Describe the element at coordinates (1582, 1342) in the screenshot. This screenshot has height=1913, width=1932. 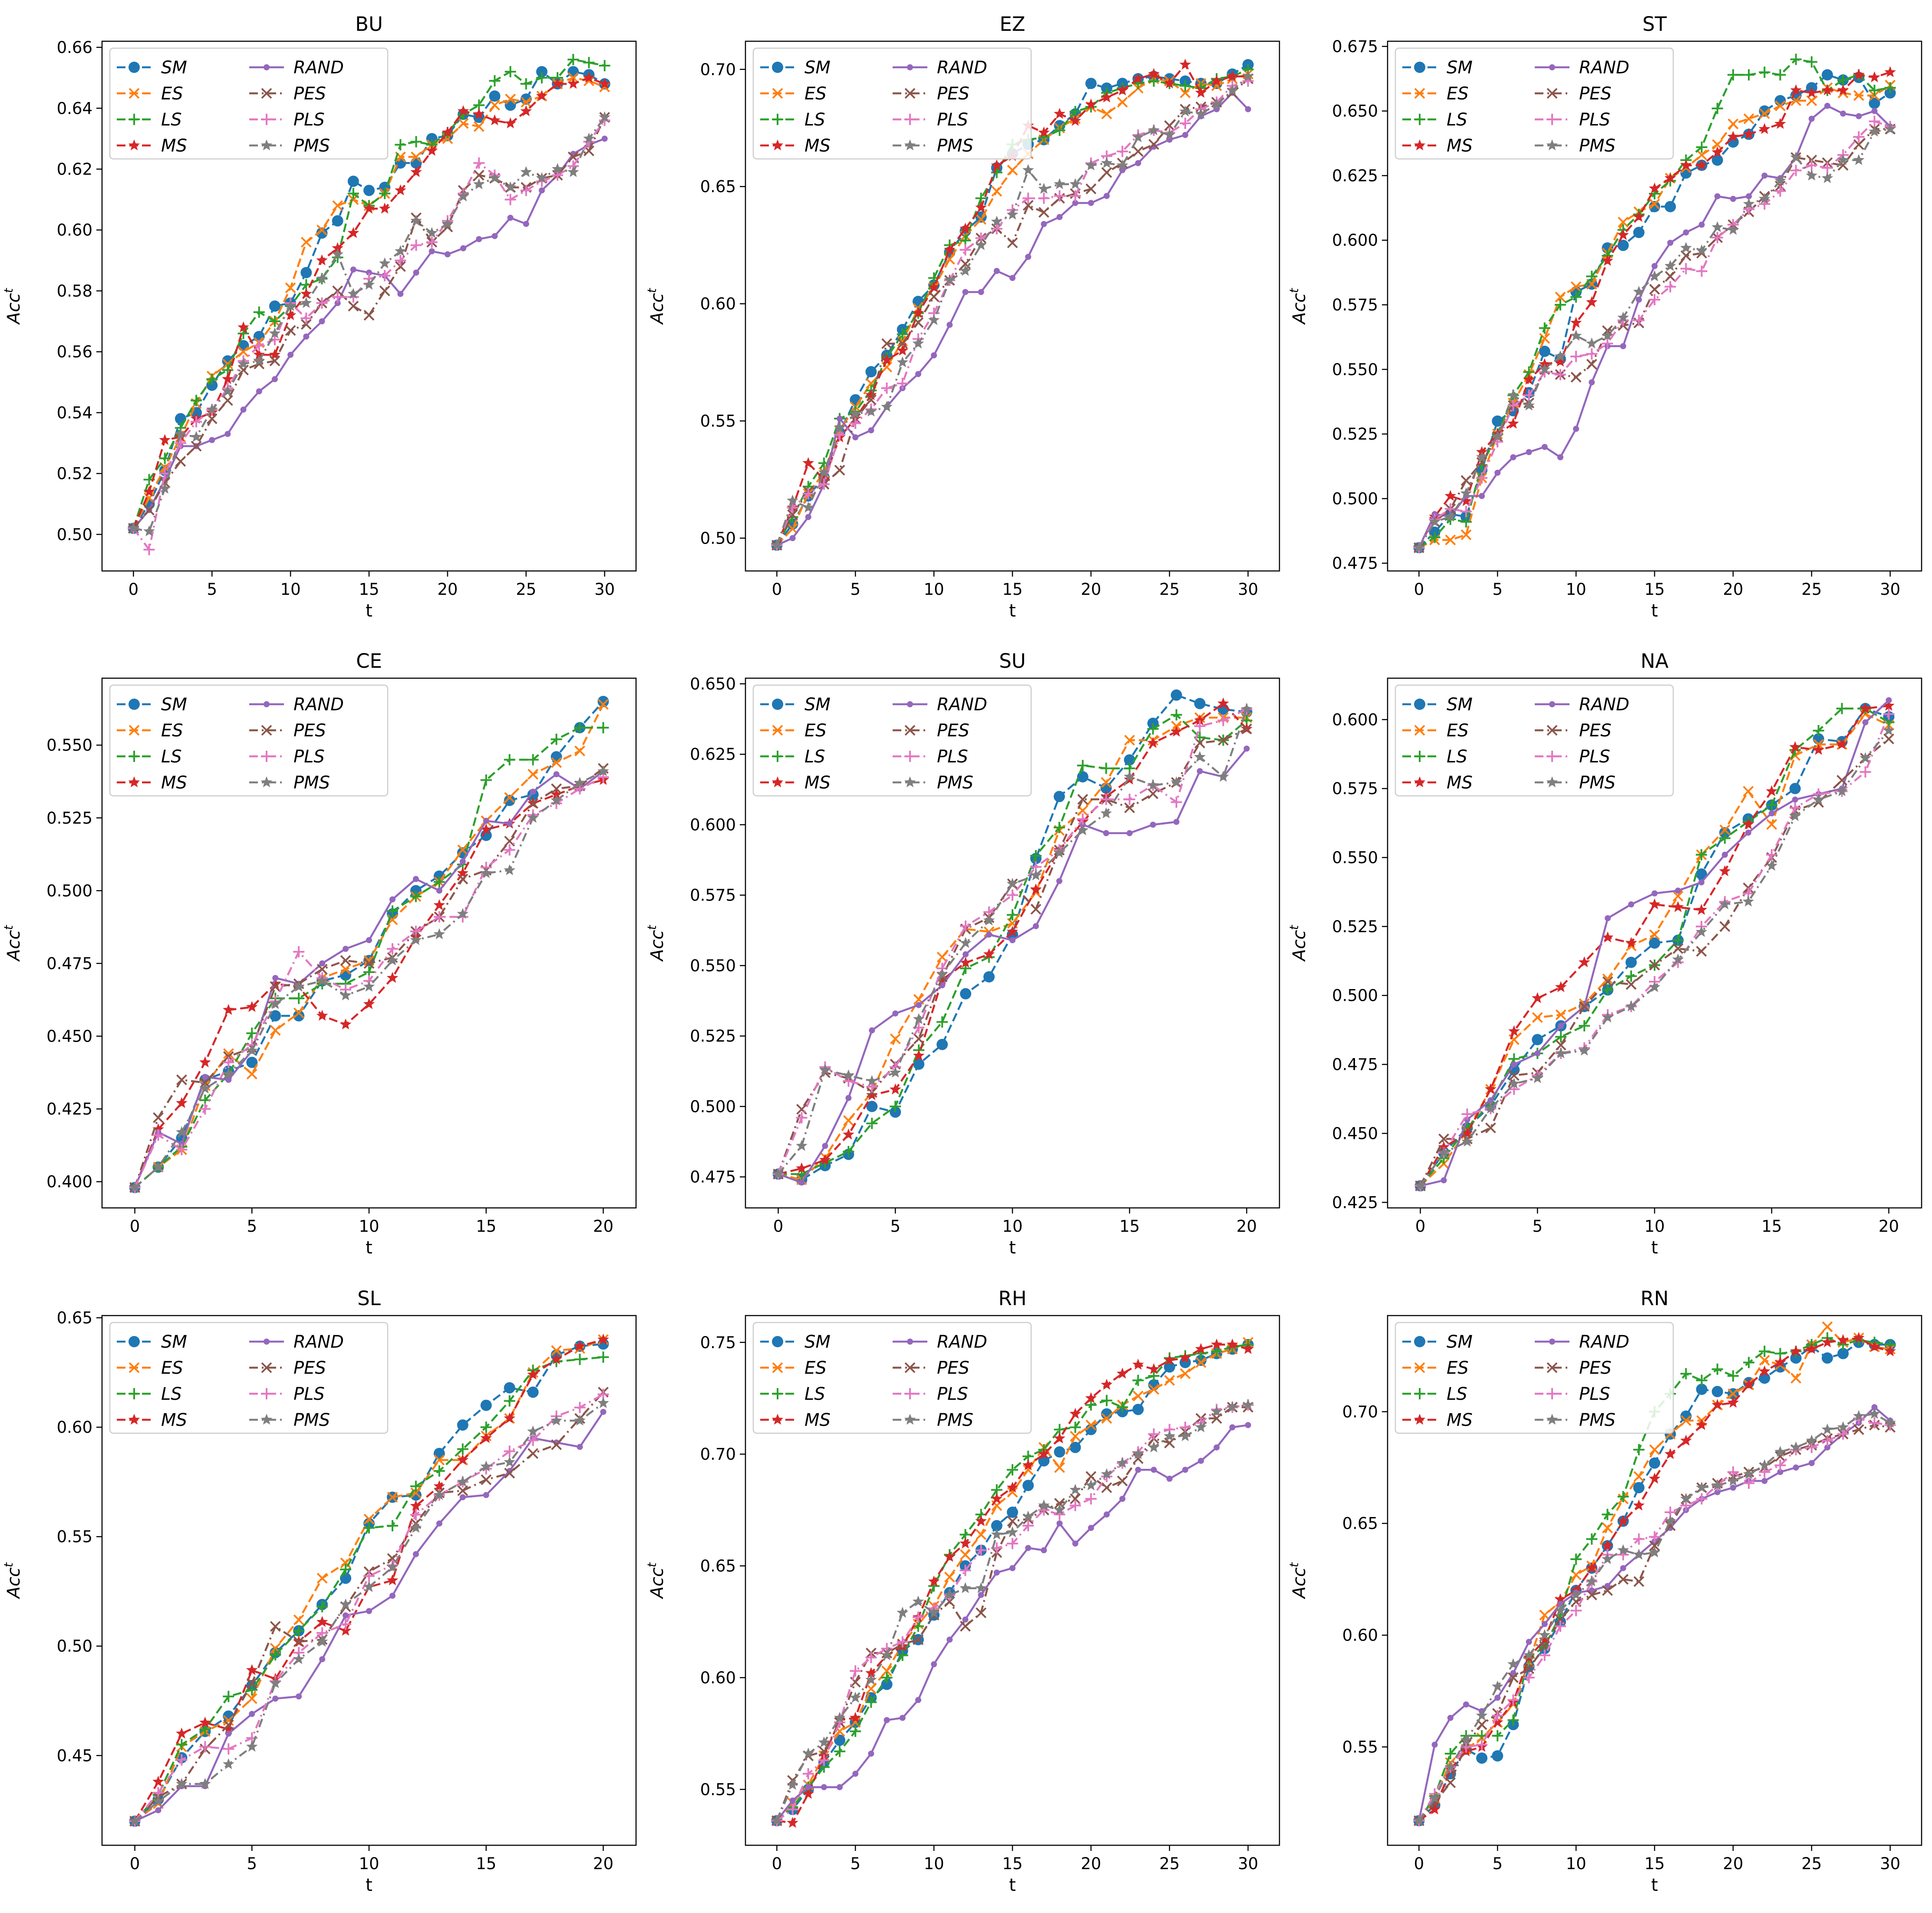
I see `legend-entry-rand: RAND` at that location.